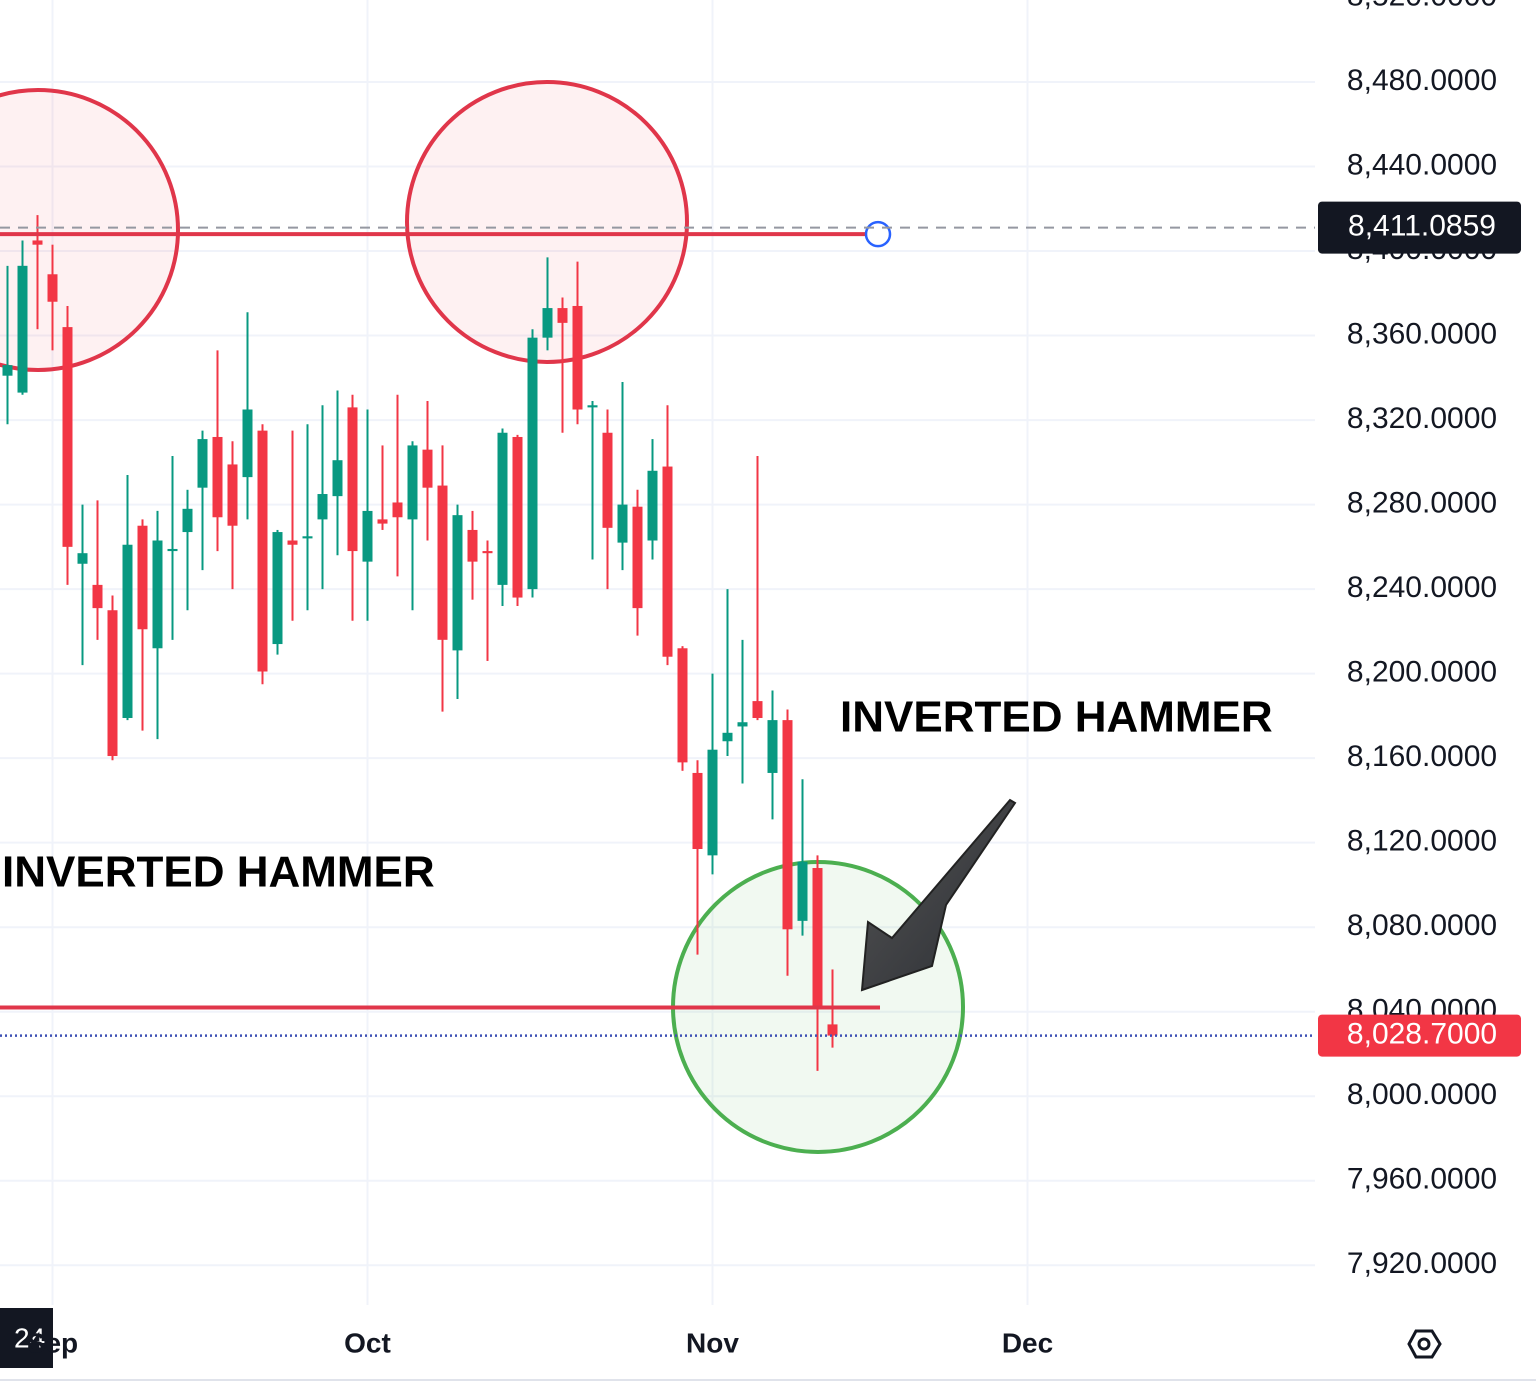 This screenshot has width=1536, height=1383. What do you see at coordinates (1422, 756) in the screenshot?
I see `y-tick-label: 8,160.0000` at bounding box center [1422, 756].